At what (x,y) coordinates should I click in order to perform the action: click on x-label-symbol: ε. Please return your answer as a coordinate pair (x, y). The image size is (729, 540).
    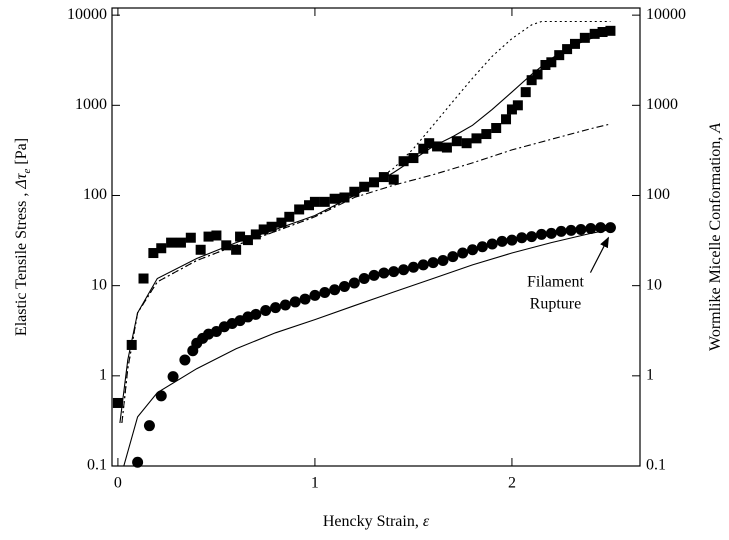
    Looking at the image, I should click on (426, 521).